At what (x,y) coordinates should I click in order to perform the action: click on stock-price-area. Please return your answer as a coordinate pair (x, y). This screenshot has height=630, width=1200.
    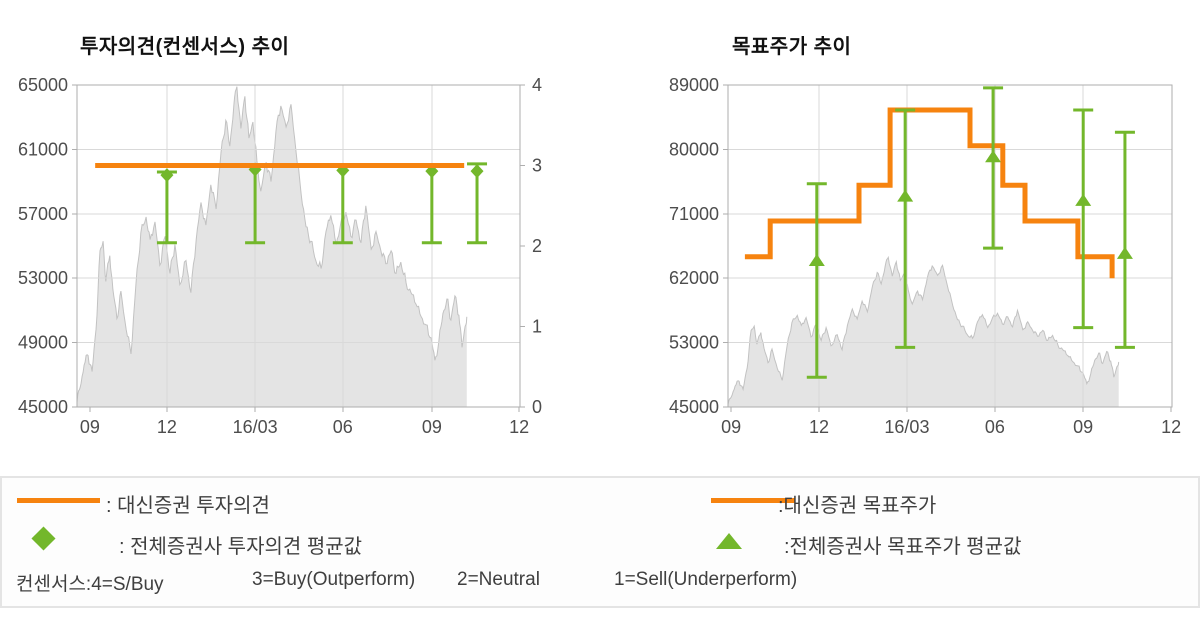
    Looking at the image, I should click on (923, 331).